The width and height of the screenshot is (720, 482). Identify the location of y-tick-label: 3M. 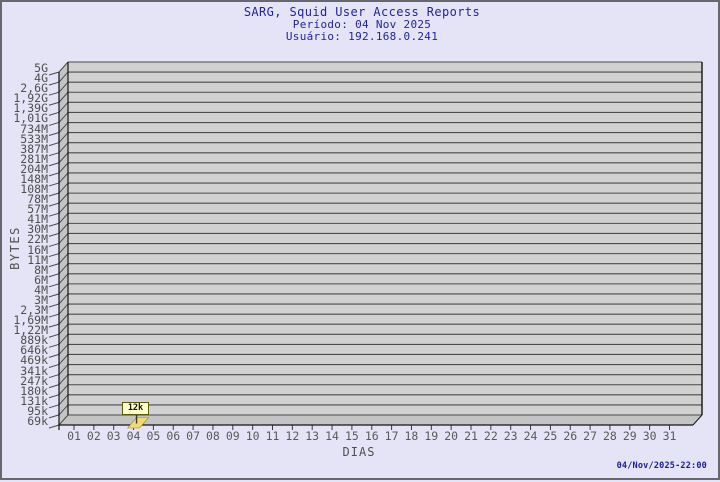
(41, 299).